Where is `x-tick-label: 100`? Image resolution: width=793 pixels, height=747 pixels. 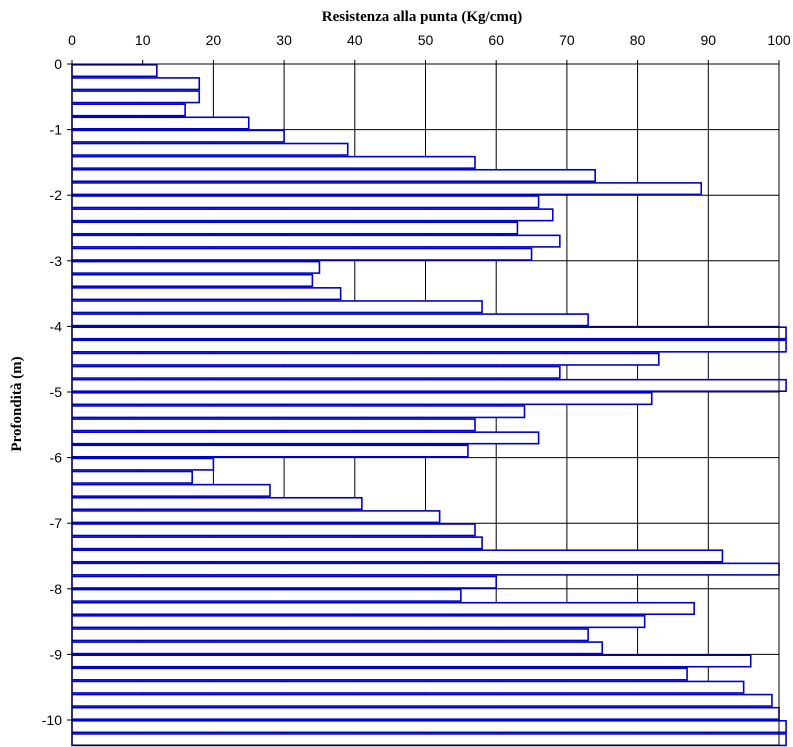 x-tick-label: 100 is located at coordinates (779, 40).